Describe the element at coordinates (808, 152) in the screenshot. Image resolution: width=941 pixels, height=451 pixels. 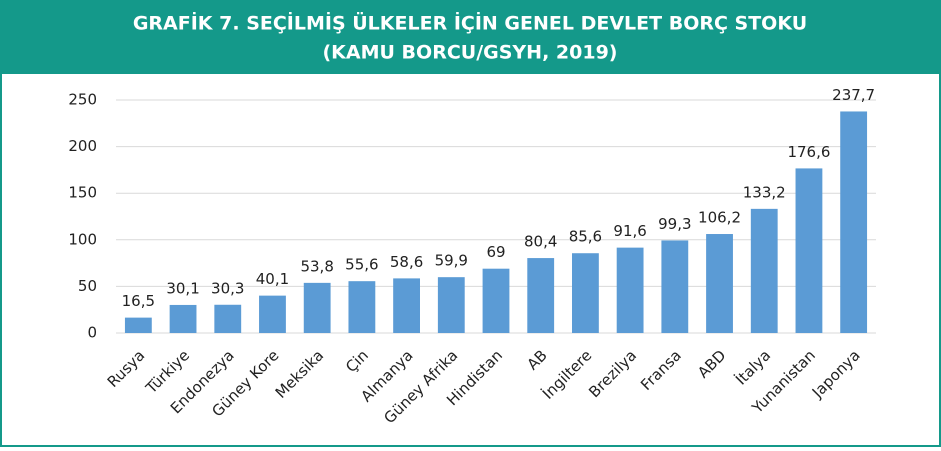
I see `data-label: 176,6` at that location.